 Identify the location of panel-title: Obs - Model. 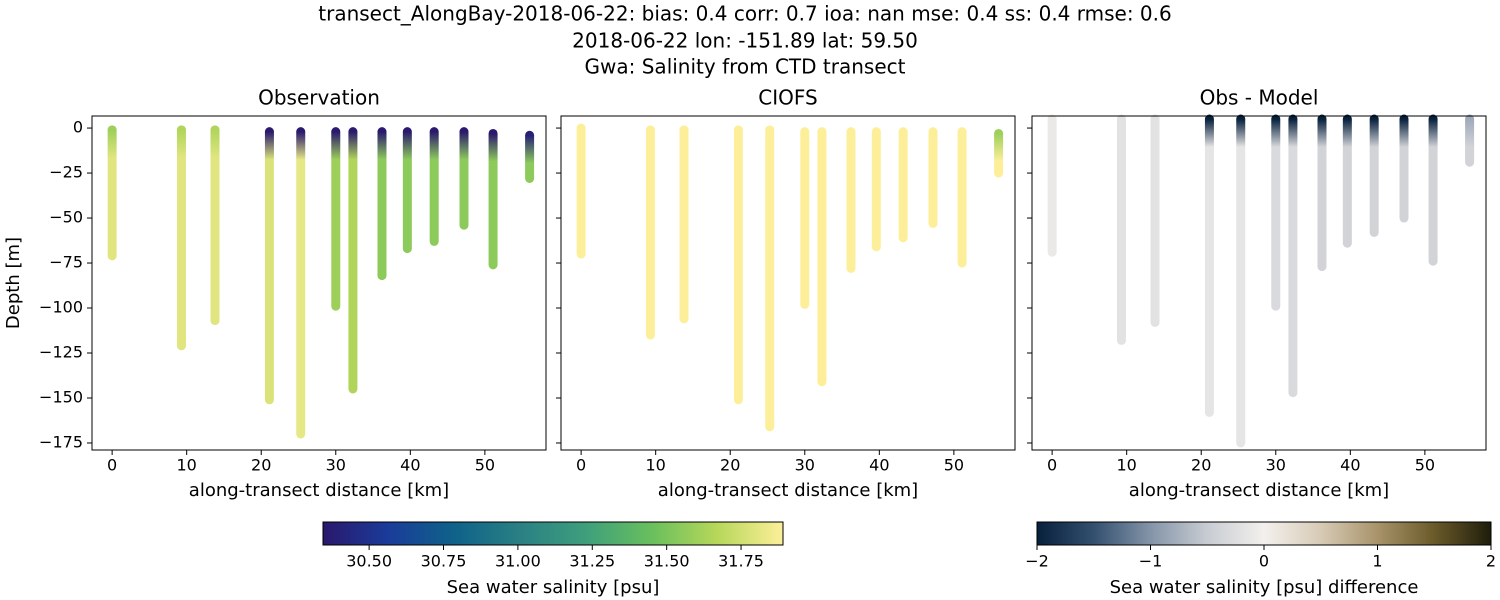
(1259, 98).